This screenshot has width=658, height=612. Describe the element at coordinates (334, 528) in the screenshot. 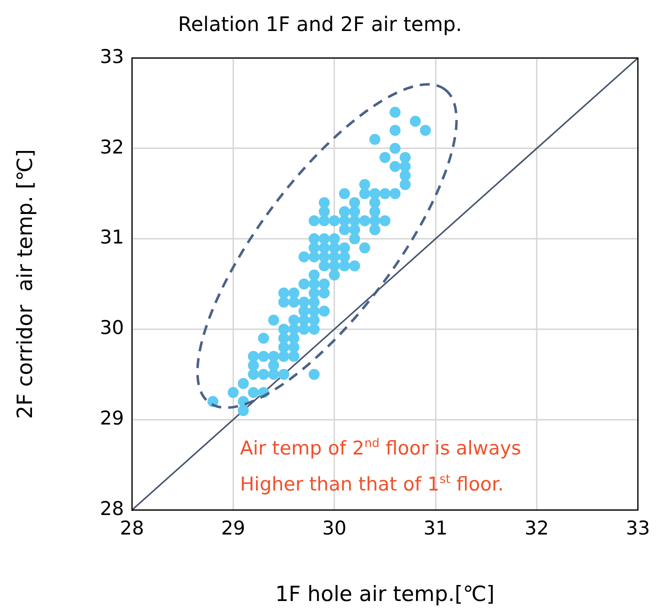

I see `x-tick-label: 30` at that location.